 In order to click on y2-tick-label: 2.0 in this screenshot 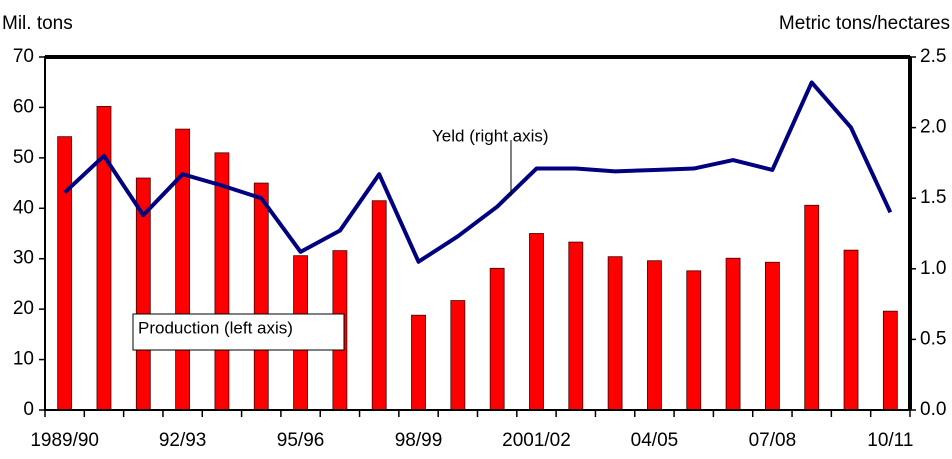, I will do `click(933, 127)`.